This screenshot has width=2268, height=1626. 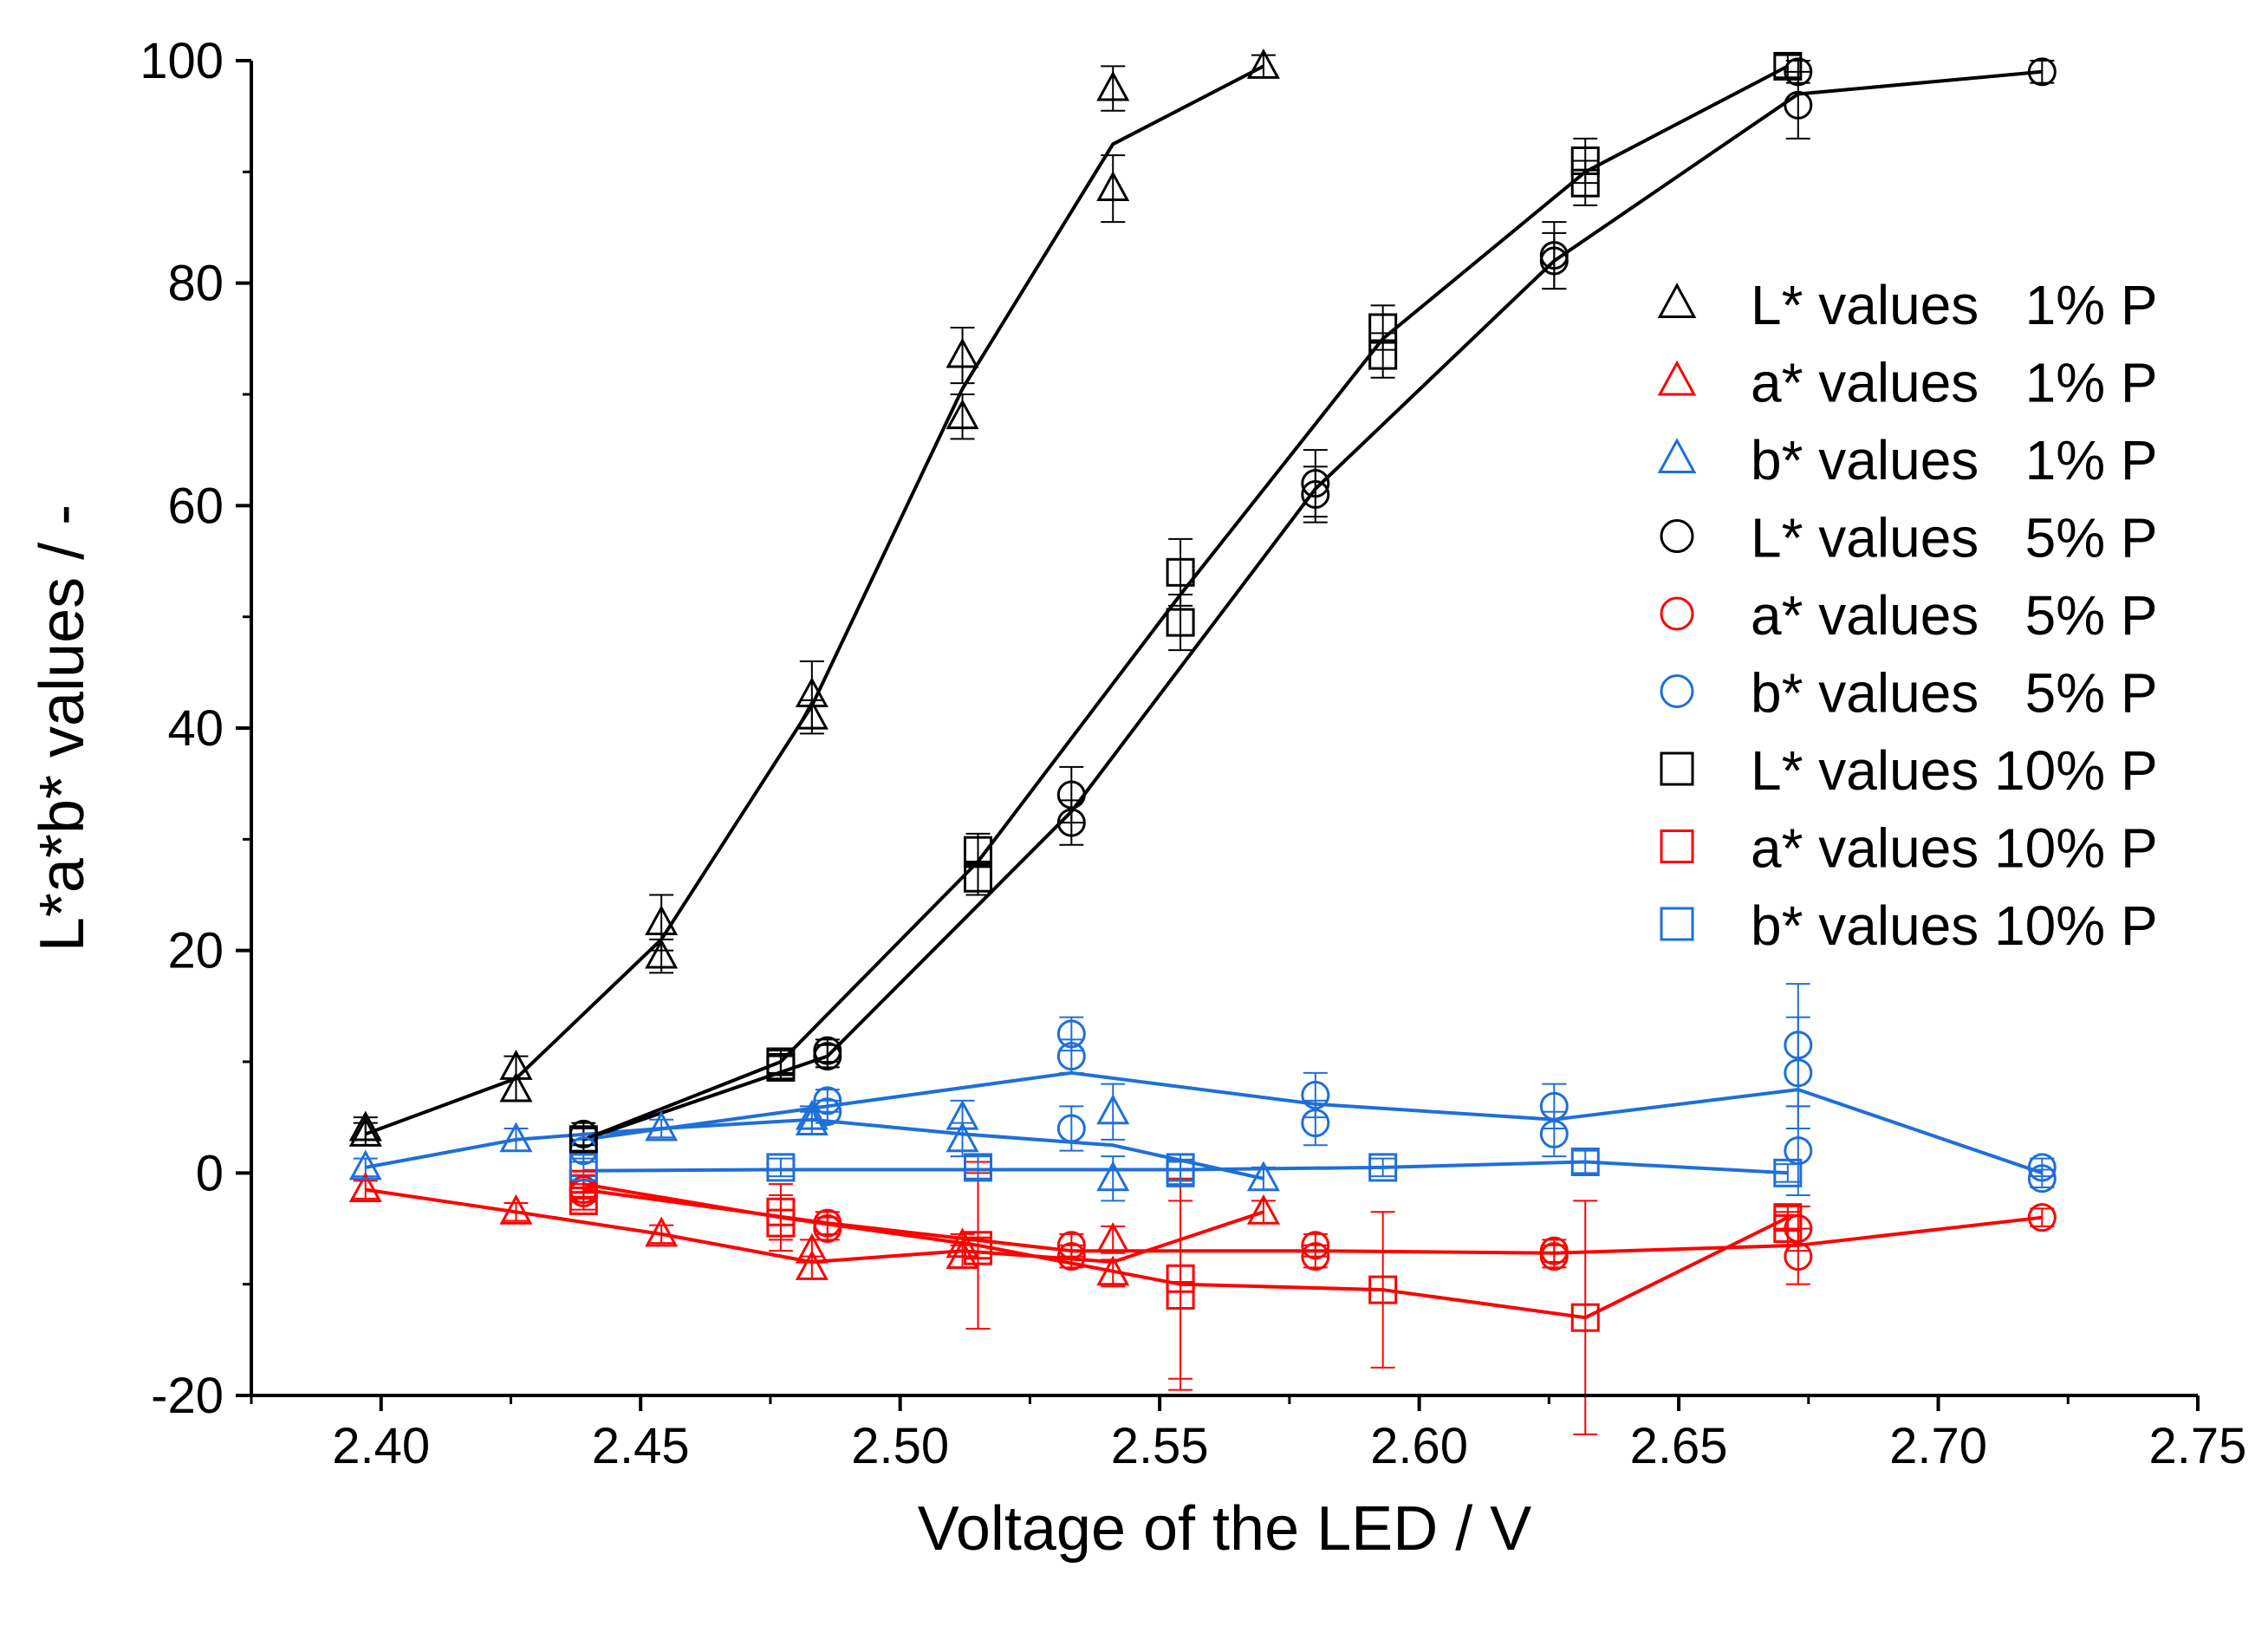 I want to click on legend-label: b* values 5% P, so click(x=1954, y=693).